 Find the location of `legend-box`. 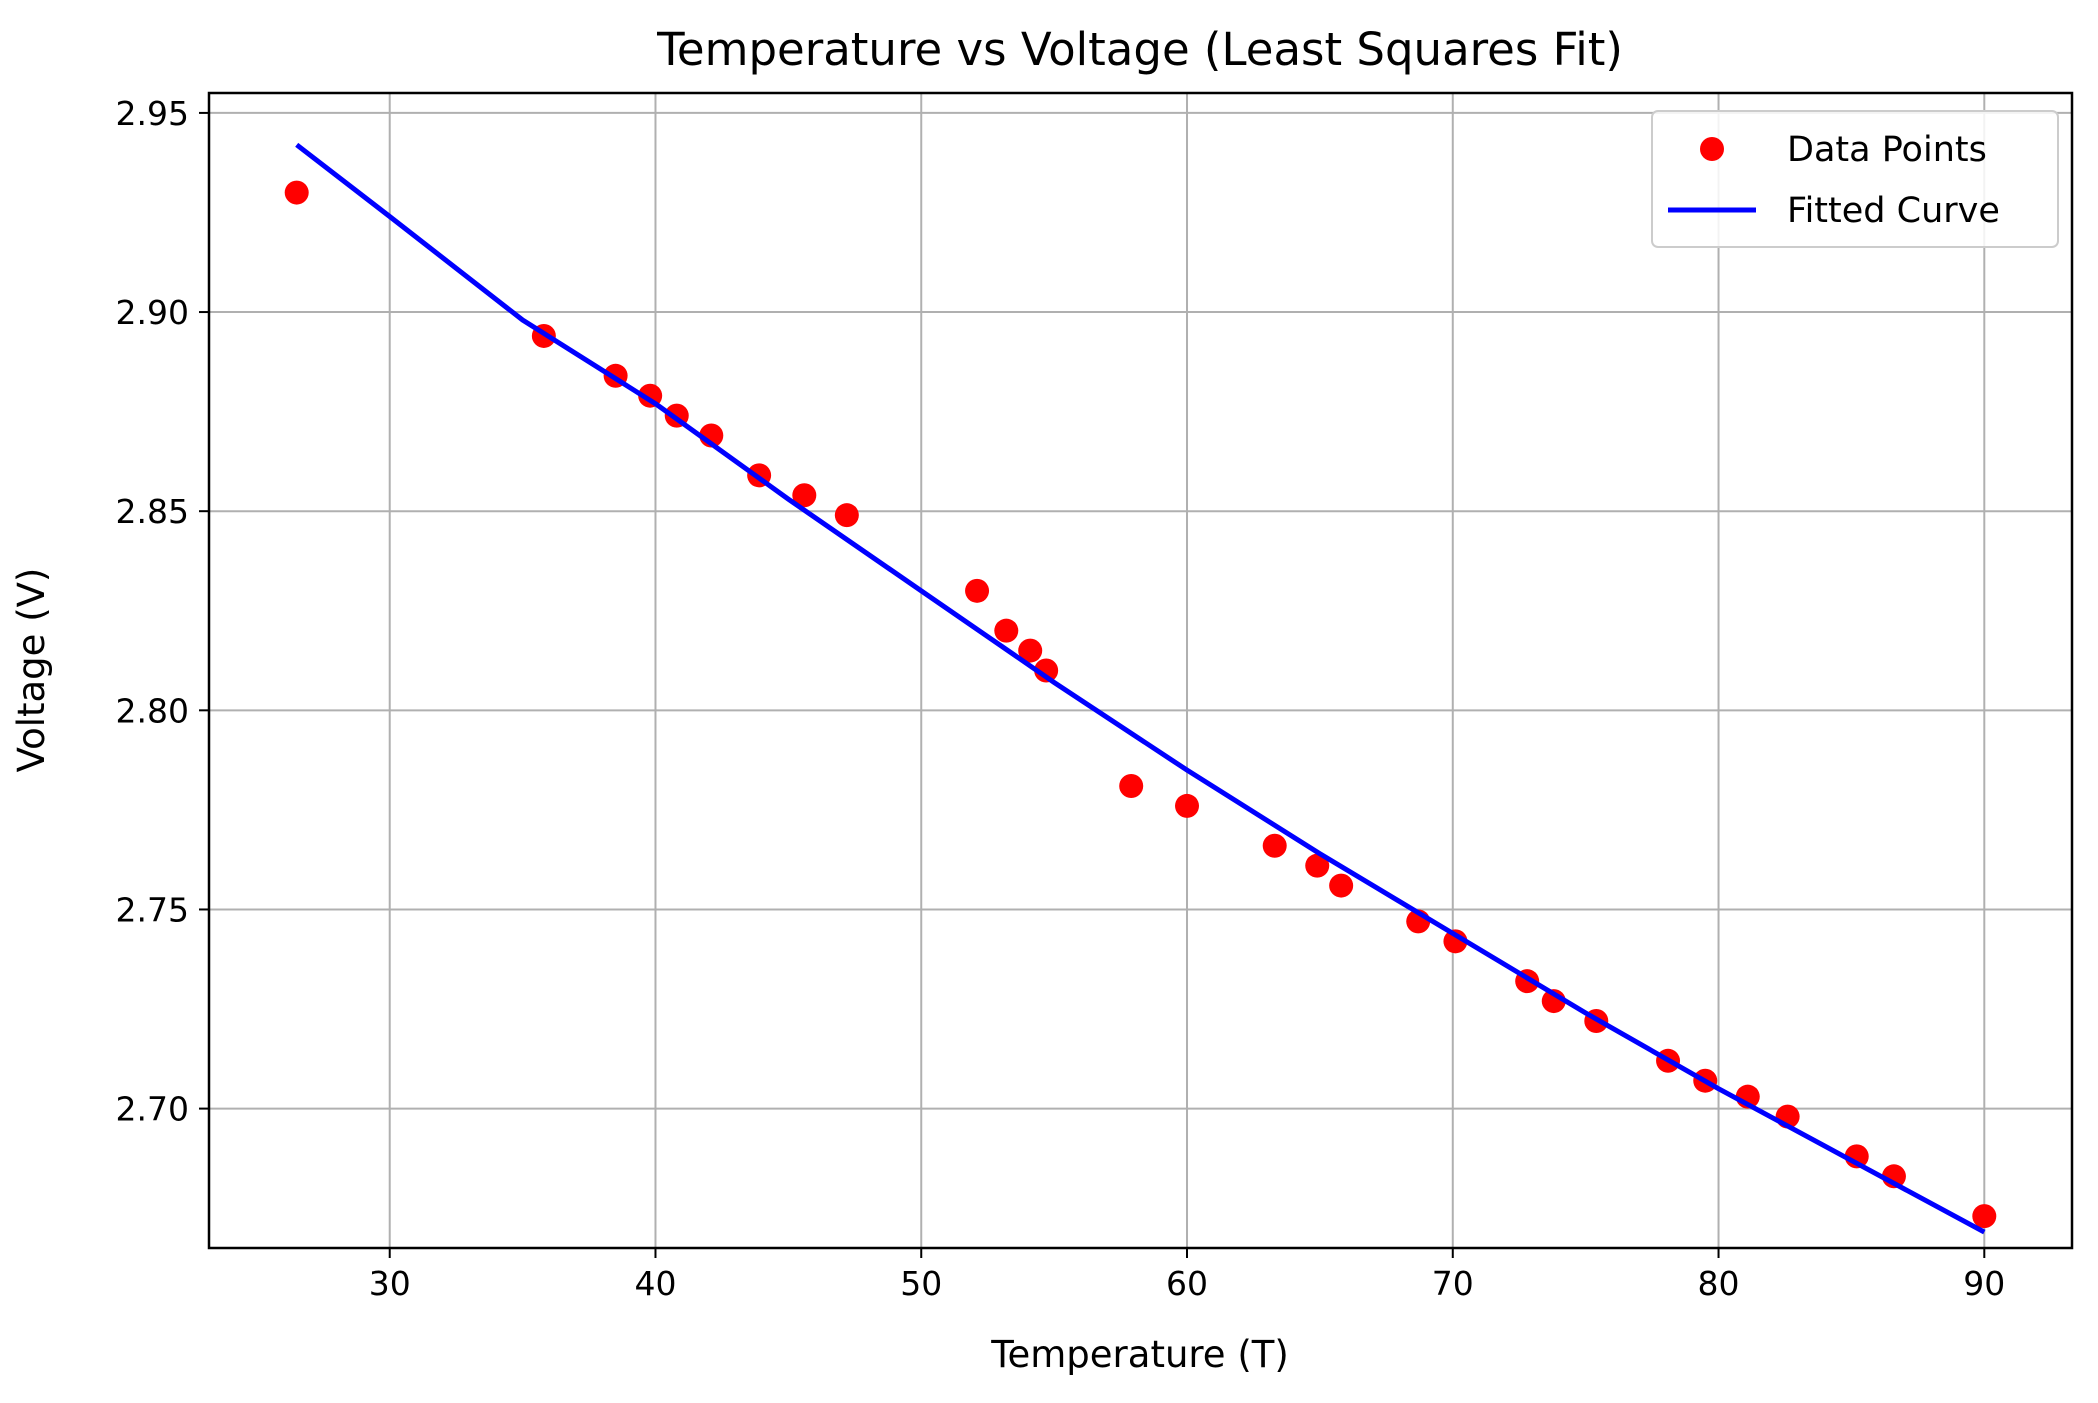

legend-box is located at coordinates (1855, 179).